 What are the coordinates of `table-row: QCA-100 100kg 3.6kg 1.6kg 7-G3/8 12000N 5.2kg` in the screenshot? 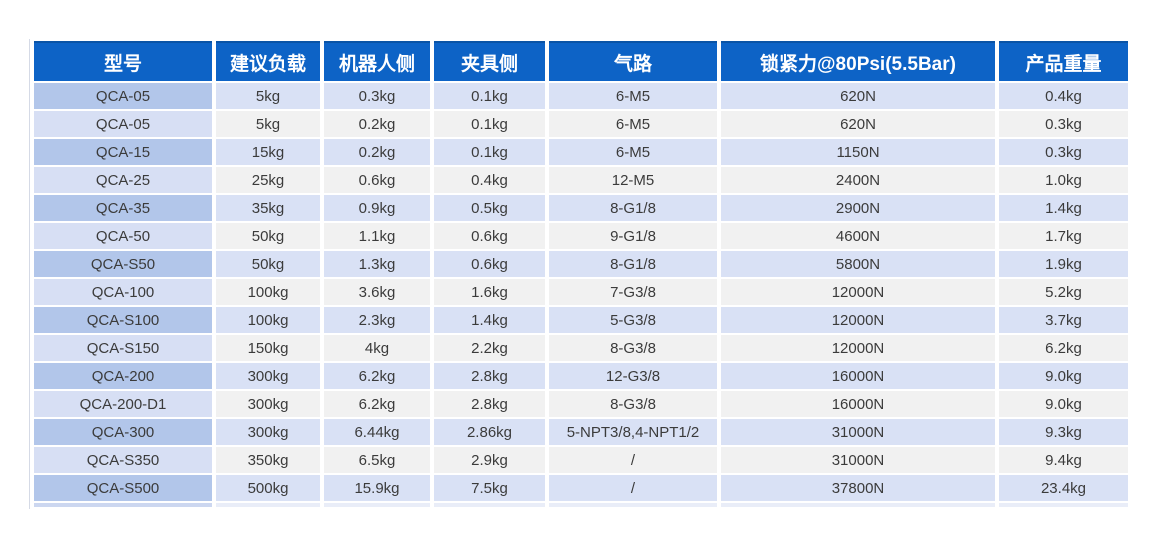 It's located at (581, 292).